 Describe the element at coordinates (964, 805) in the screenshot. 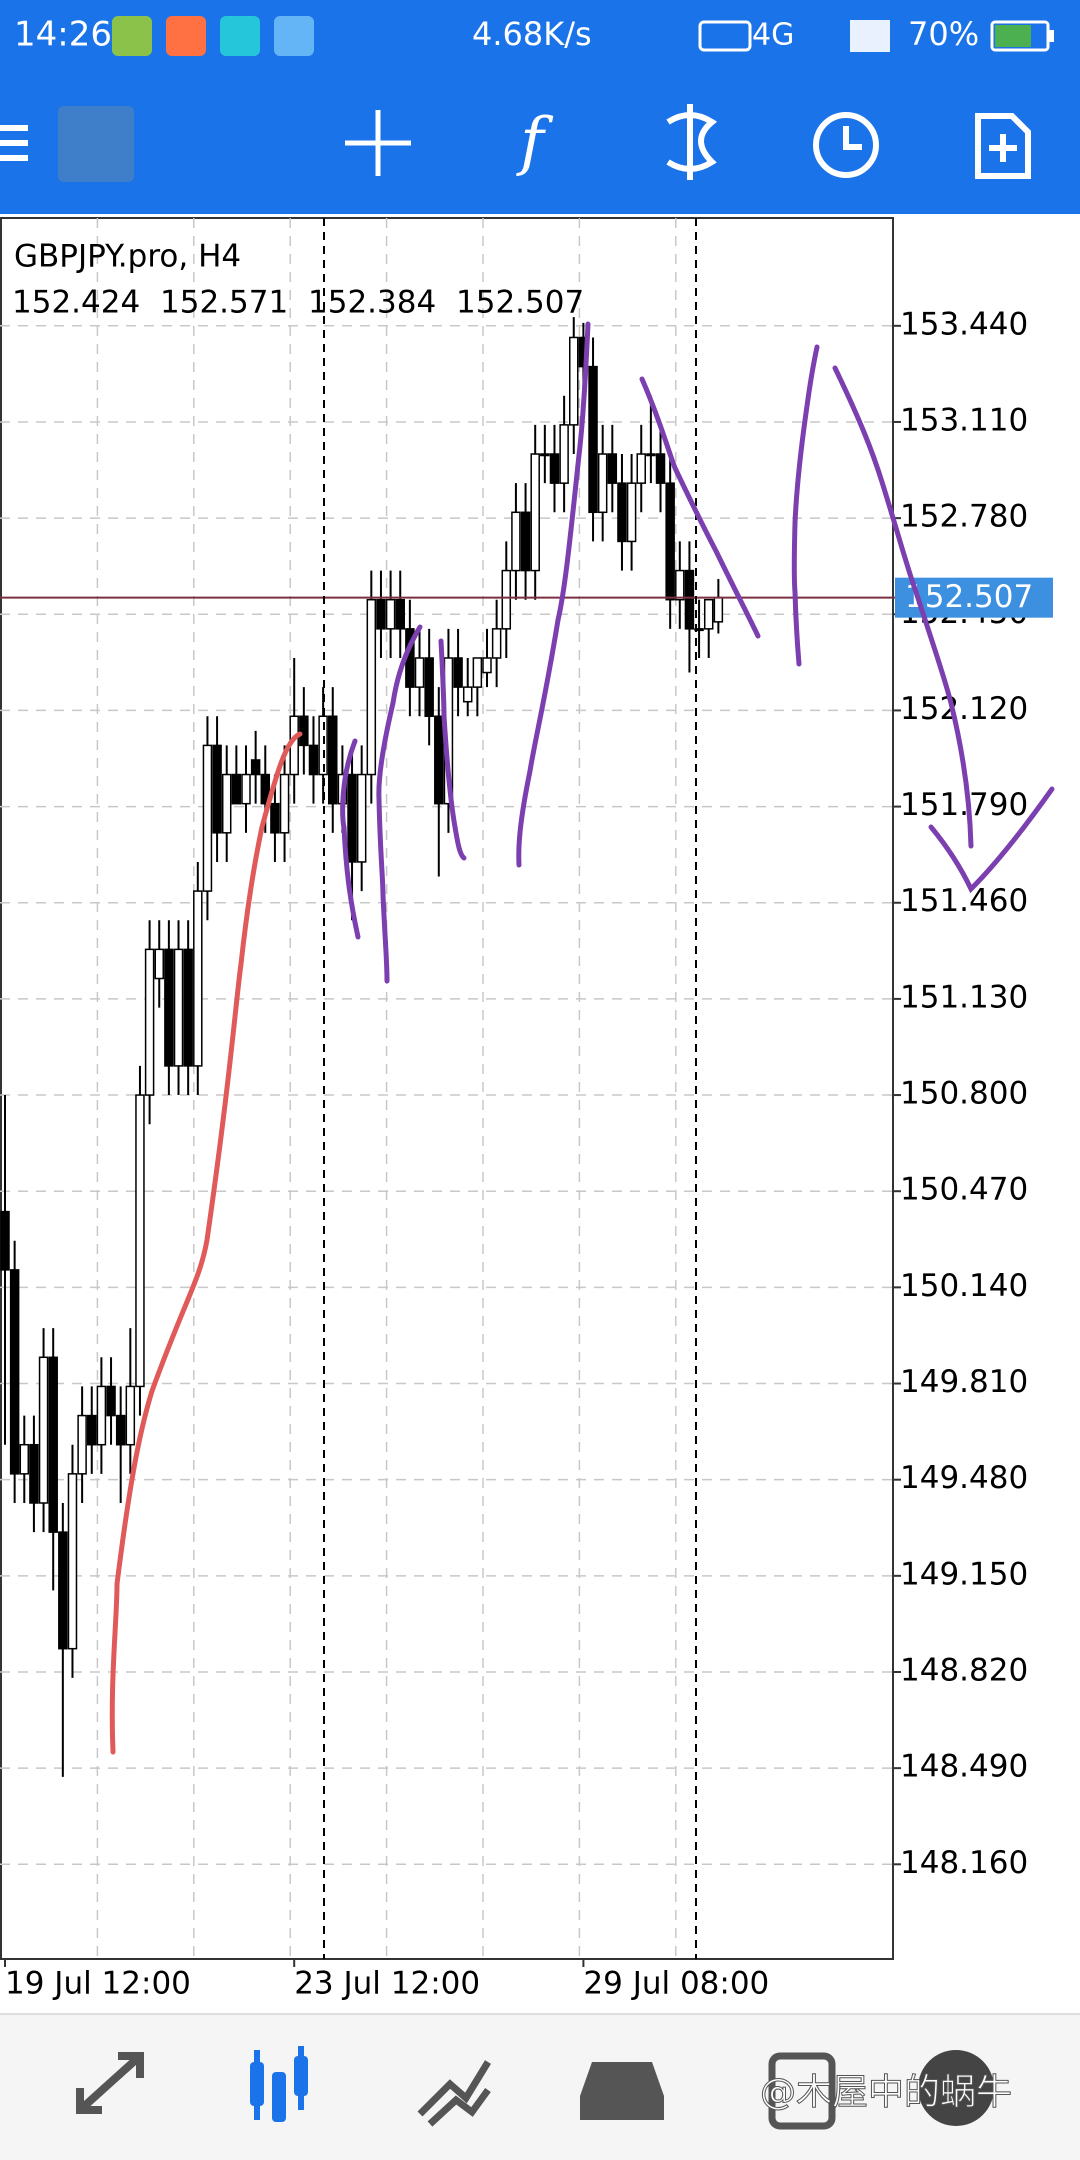

I see `y-tick-label: 151.790` at that location.